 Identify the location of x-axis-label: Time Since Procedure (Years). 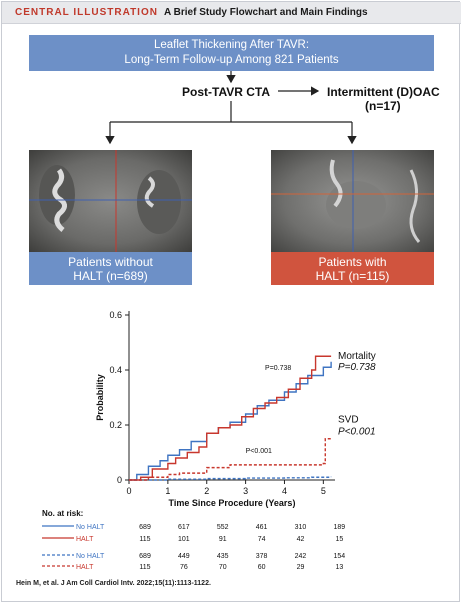
(232, 503).